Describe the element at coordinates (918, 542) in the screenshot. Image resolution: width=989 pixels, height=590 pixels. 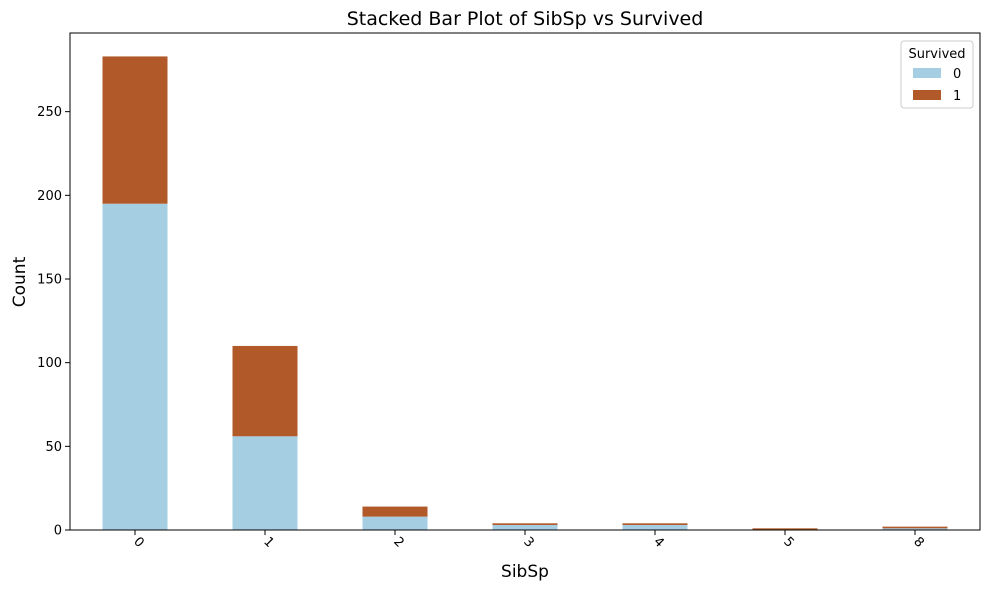
I see `x-tick-label-8: 8` at that location.